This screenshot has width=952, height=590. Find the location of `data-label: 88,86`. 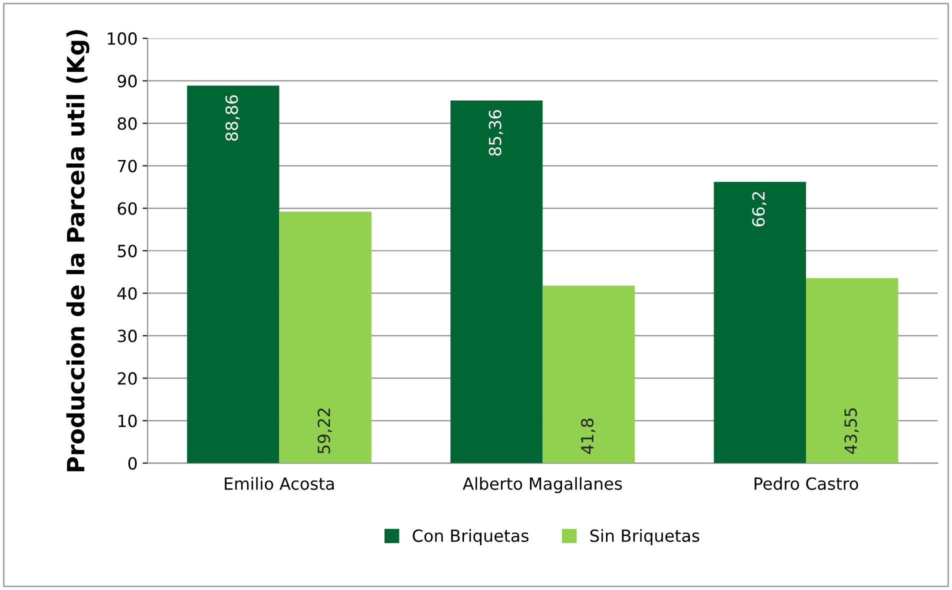

data-label: 88,86 is located at coordinates (232, 118).